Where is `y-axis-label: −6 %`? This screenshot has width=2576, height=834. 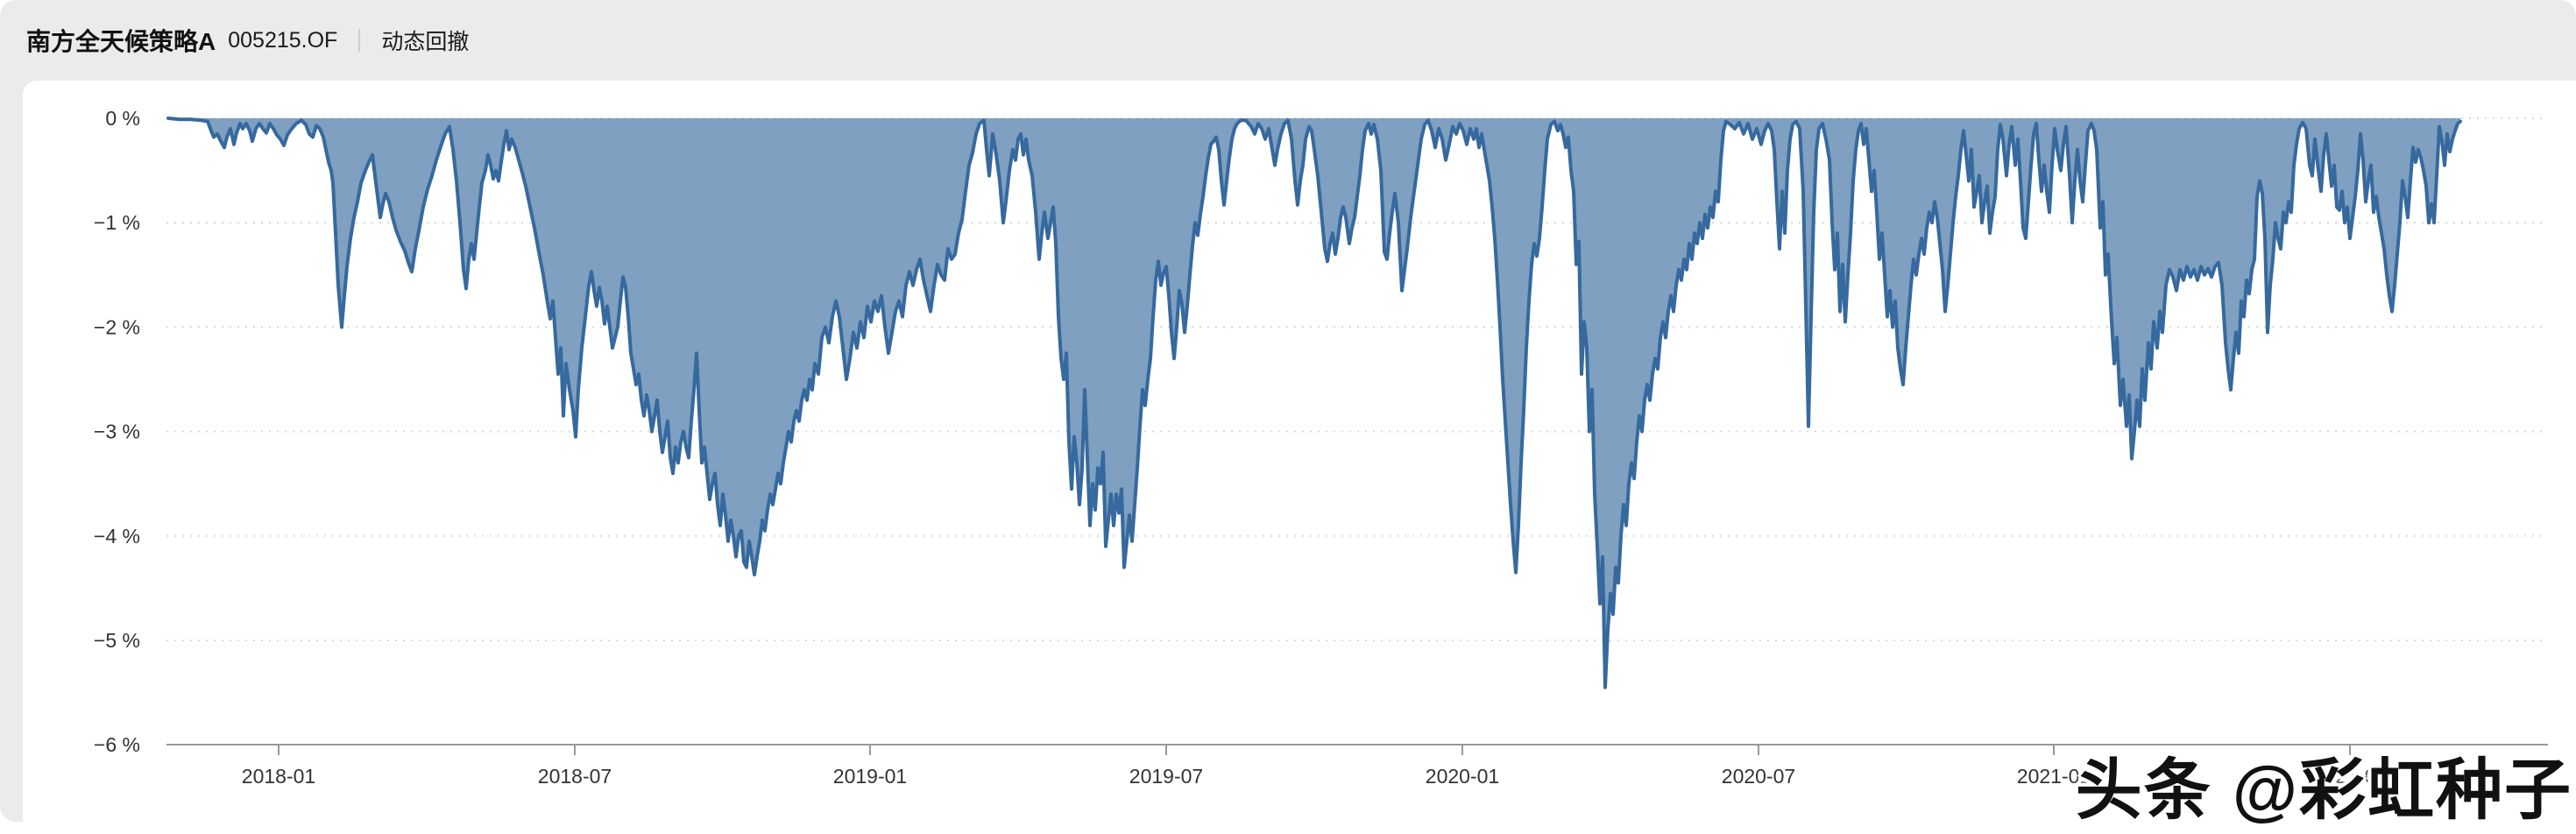 y-axis-label: −6 % is located at coordinates (117, 744).